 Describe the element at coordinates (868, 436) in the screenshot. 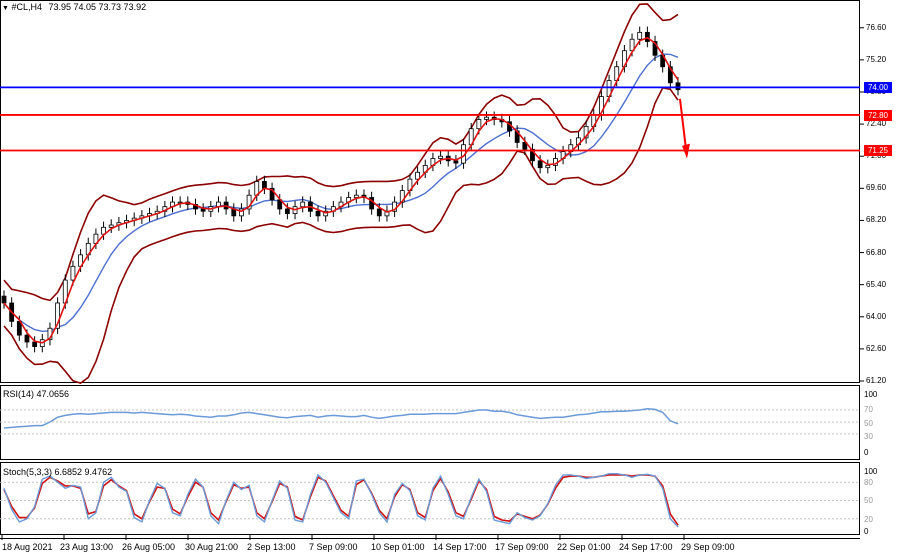

I see `rsi-tick-30: 30` at that location.